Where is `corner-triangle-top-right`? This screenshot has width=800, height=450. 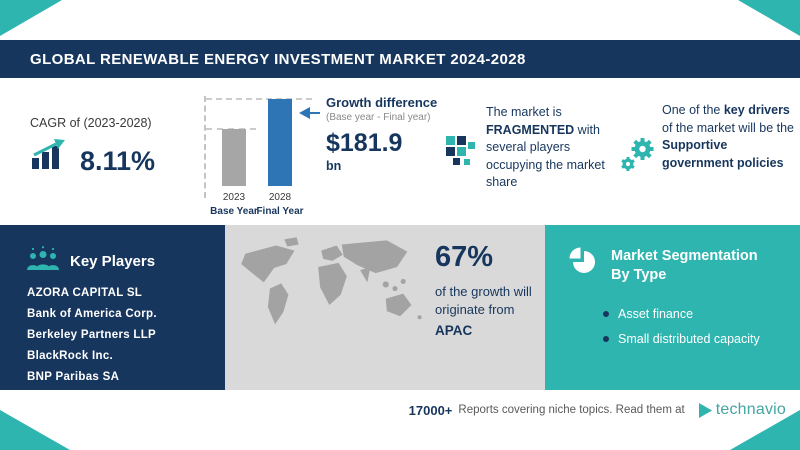 corner-triangle-top-right is located at coordinates (769, 18).